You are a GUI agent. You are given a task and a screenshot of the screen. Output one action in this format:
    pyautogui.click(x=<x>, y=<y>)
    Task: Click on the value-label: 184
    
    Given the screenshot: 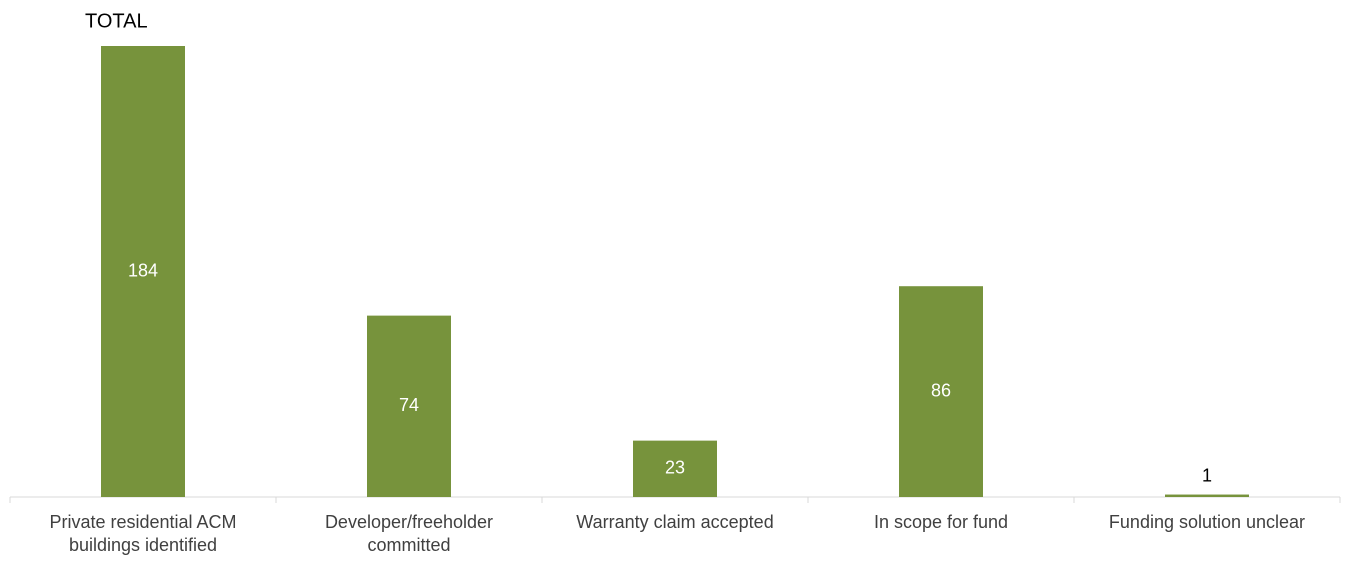 What is the action you would take?
    pyautogui.click(x=143, y=270)
    